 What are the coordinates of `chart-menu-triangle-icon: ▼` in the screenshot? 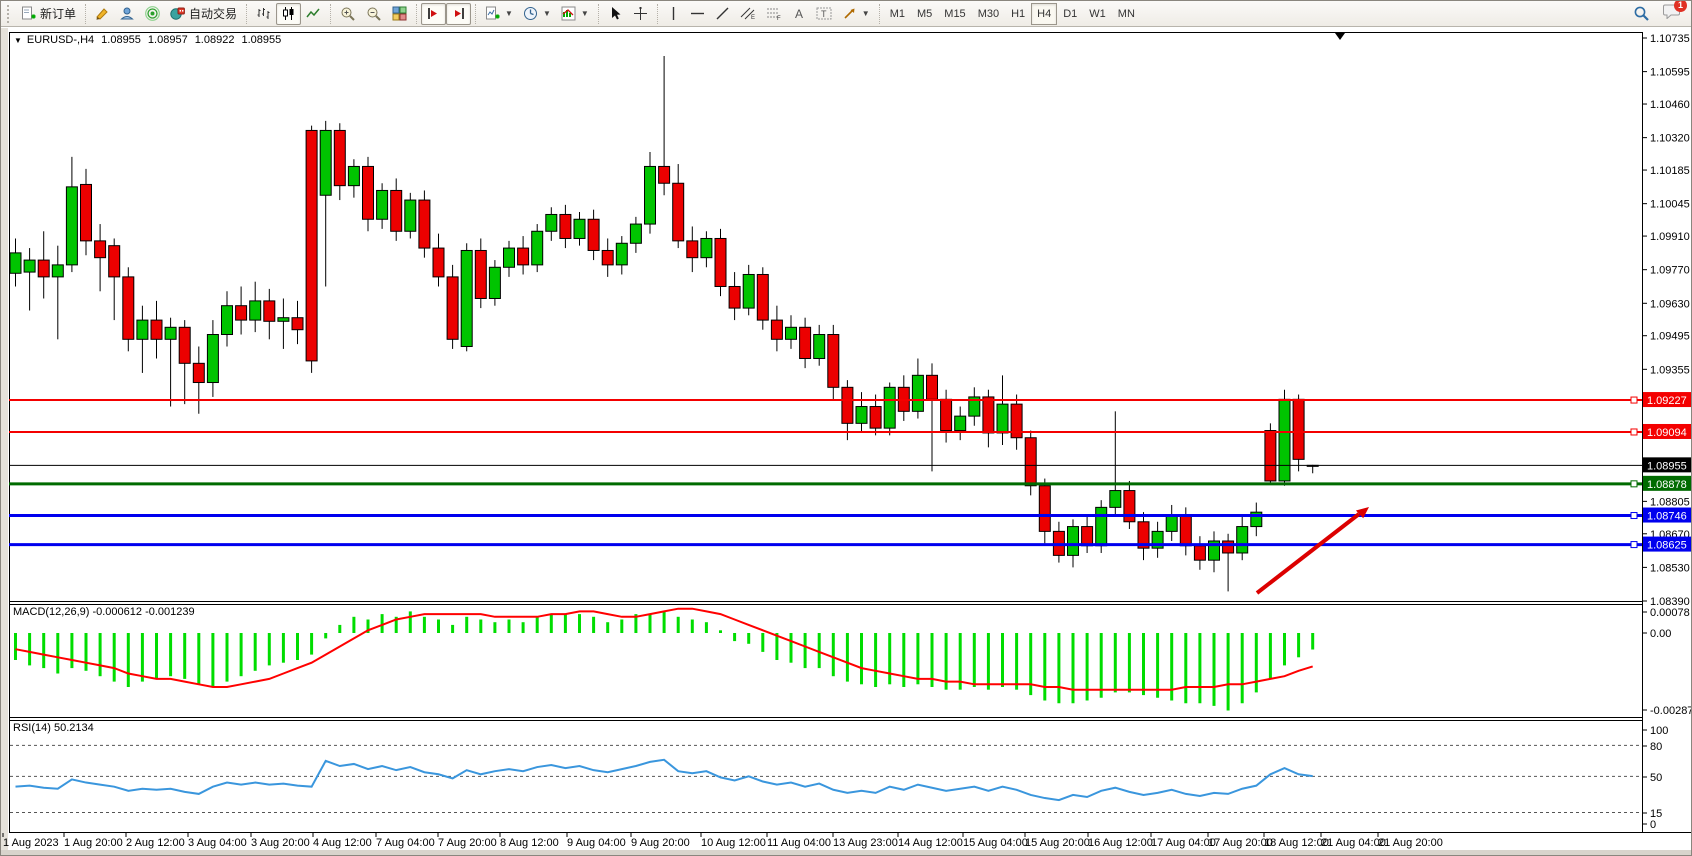 It's located at (18, 40).